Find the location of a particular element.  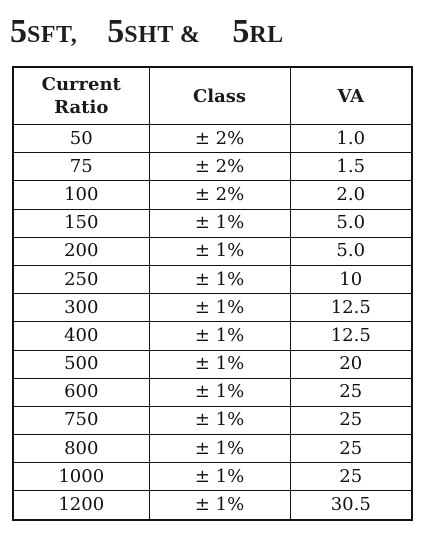

header-current-ratio: Current Ratio is located at coordinates (81, 95).